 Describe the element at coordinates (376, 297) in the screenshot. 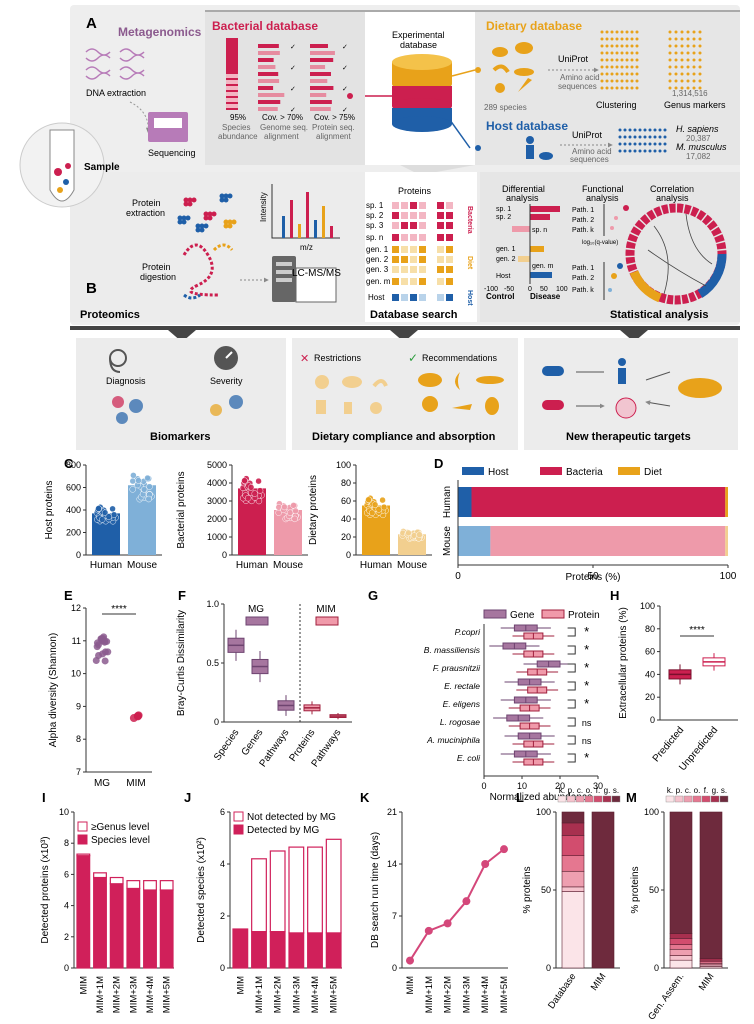

I see `row-host: Host` at that location.